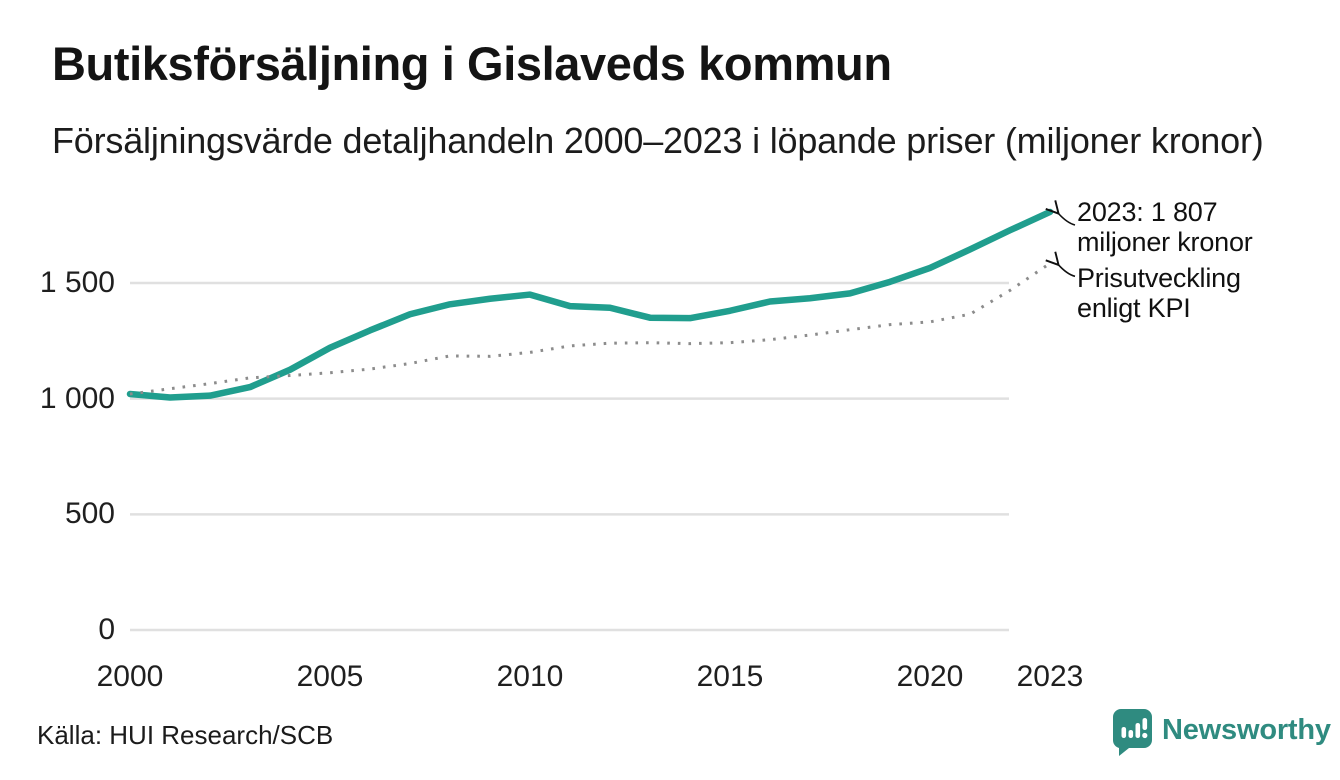  I want to click on chart-title: Butiksförsäljning i Gislaveds kommun, so click(472, 63).